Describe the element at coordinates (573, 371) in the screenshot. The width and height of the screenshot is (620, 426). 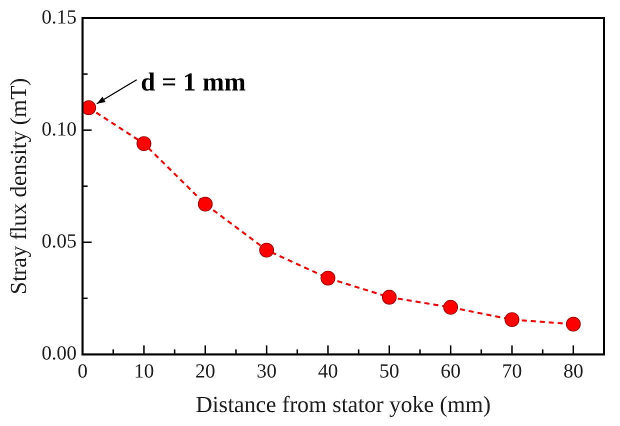
I see `x-tick-label: 80` at that location.